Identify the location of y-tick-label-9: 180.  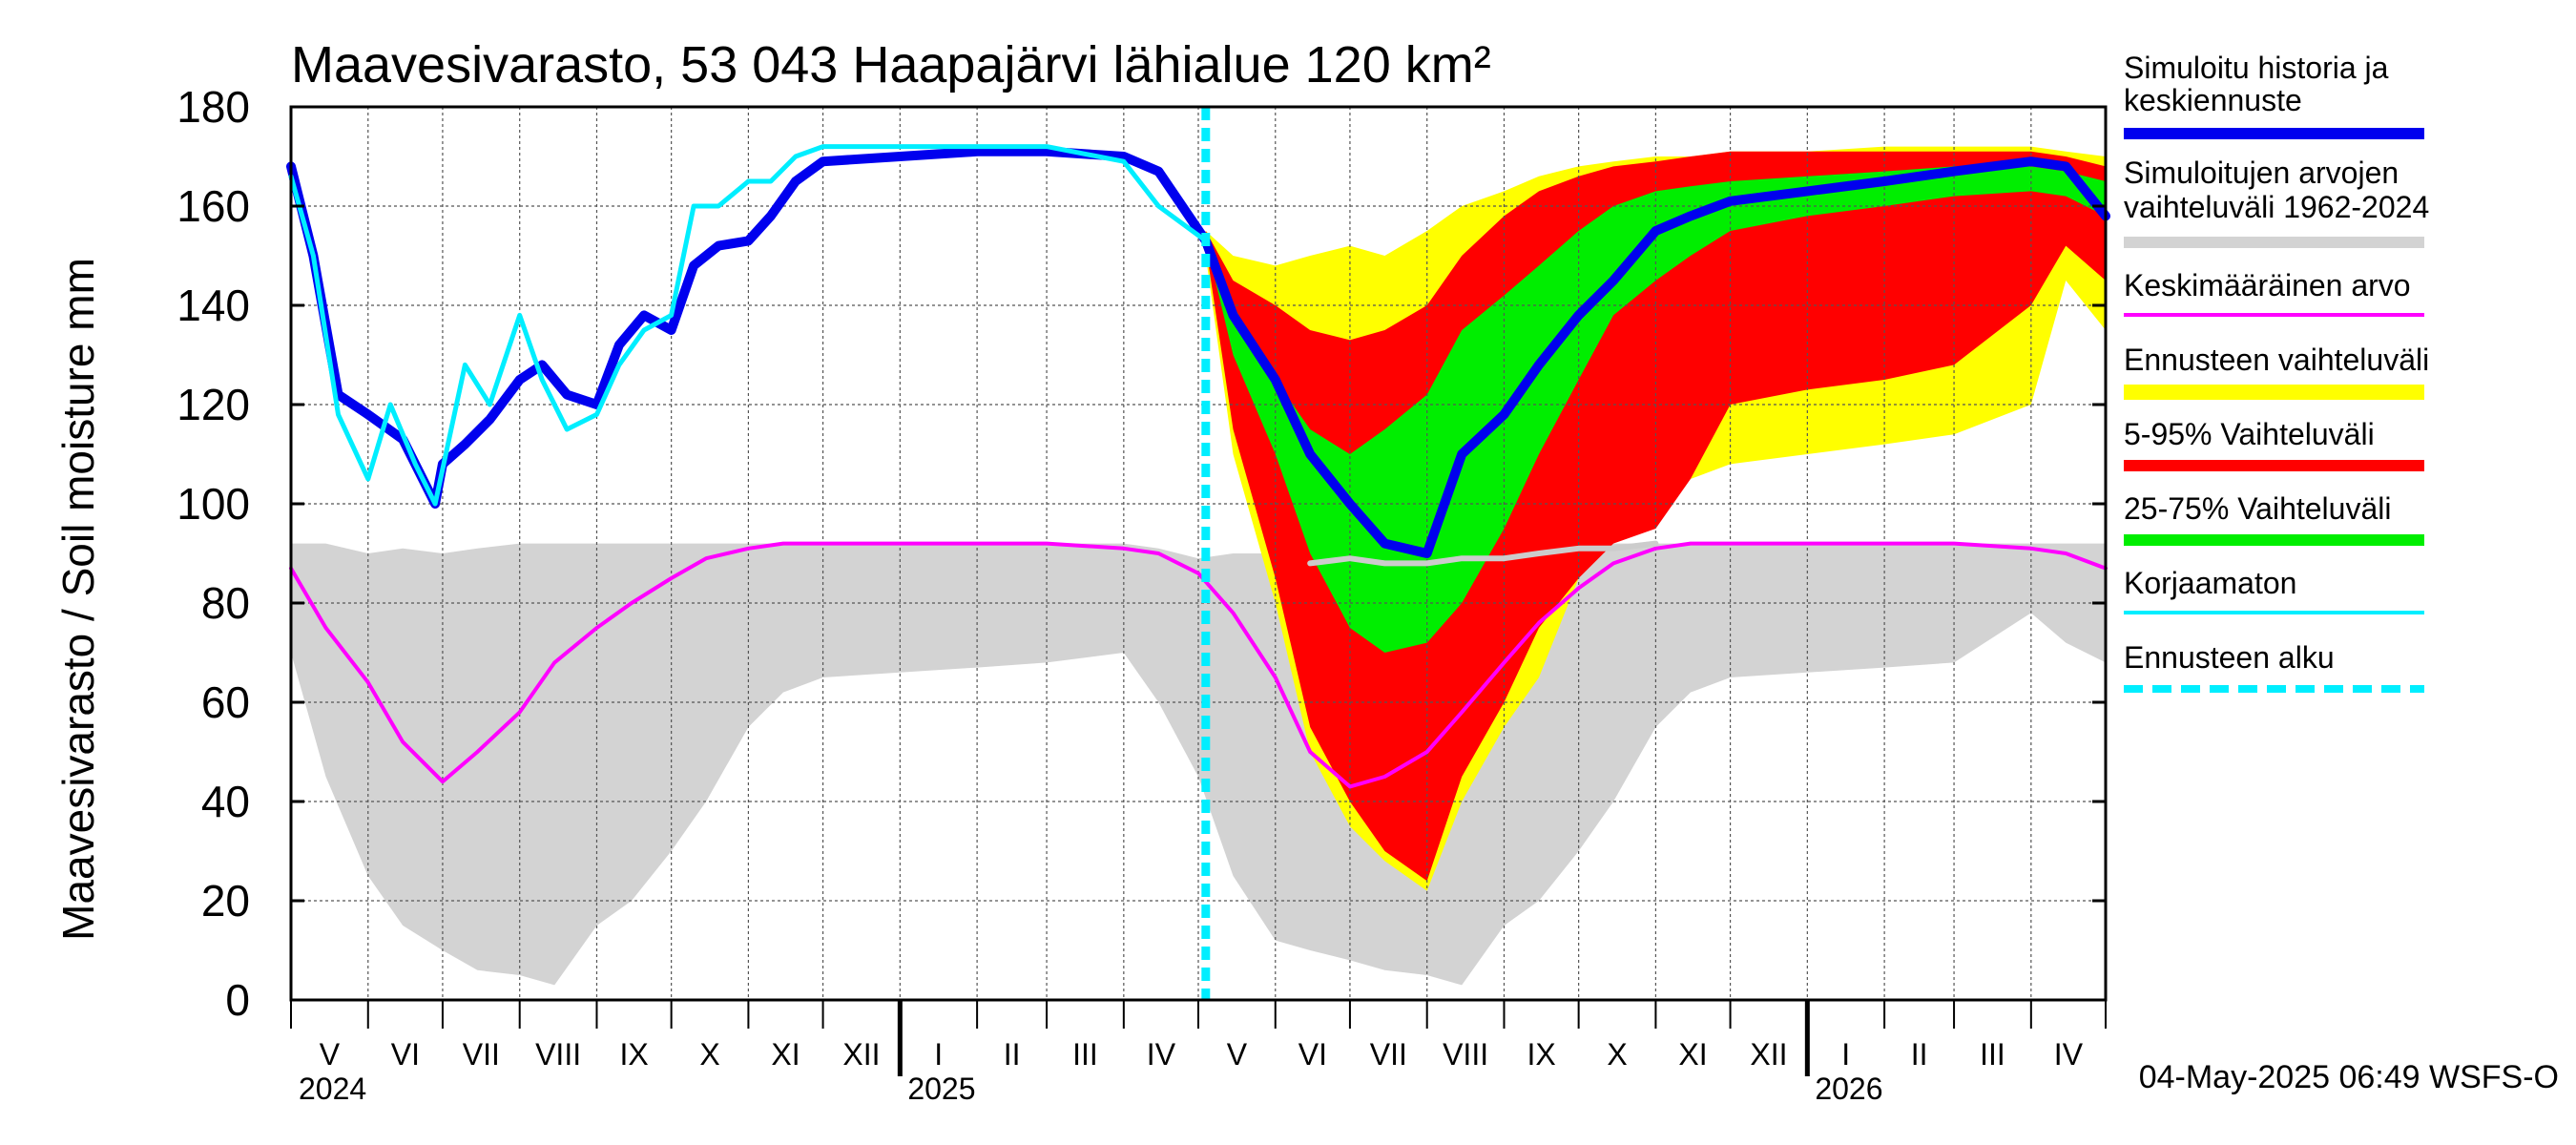
(213, 107).